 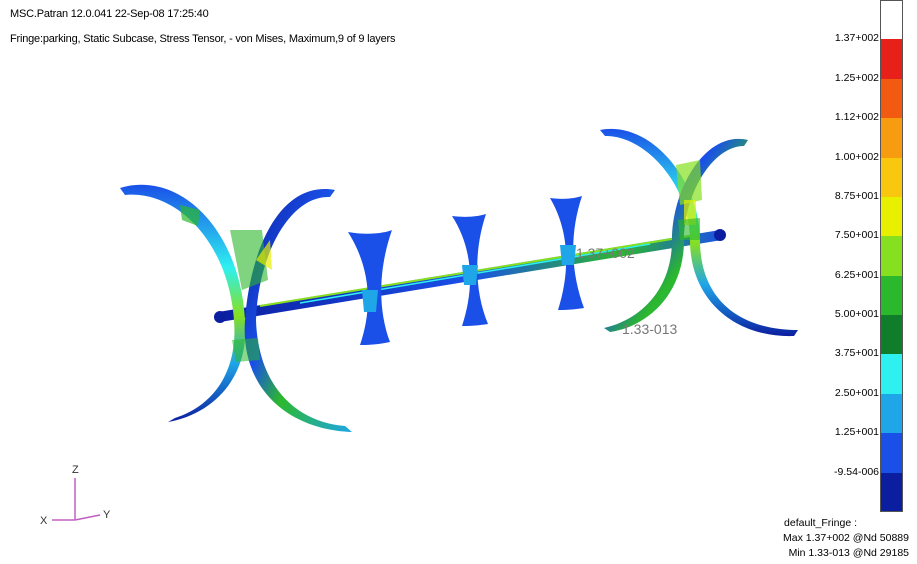 What do you see at coordinates (699, 232) in the screenshot?
I see `right-ring` at bounding box center [699, 232].